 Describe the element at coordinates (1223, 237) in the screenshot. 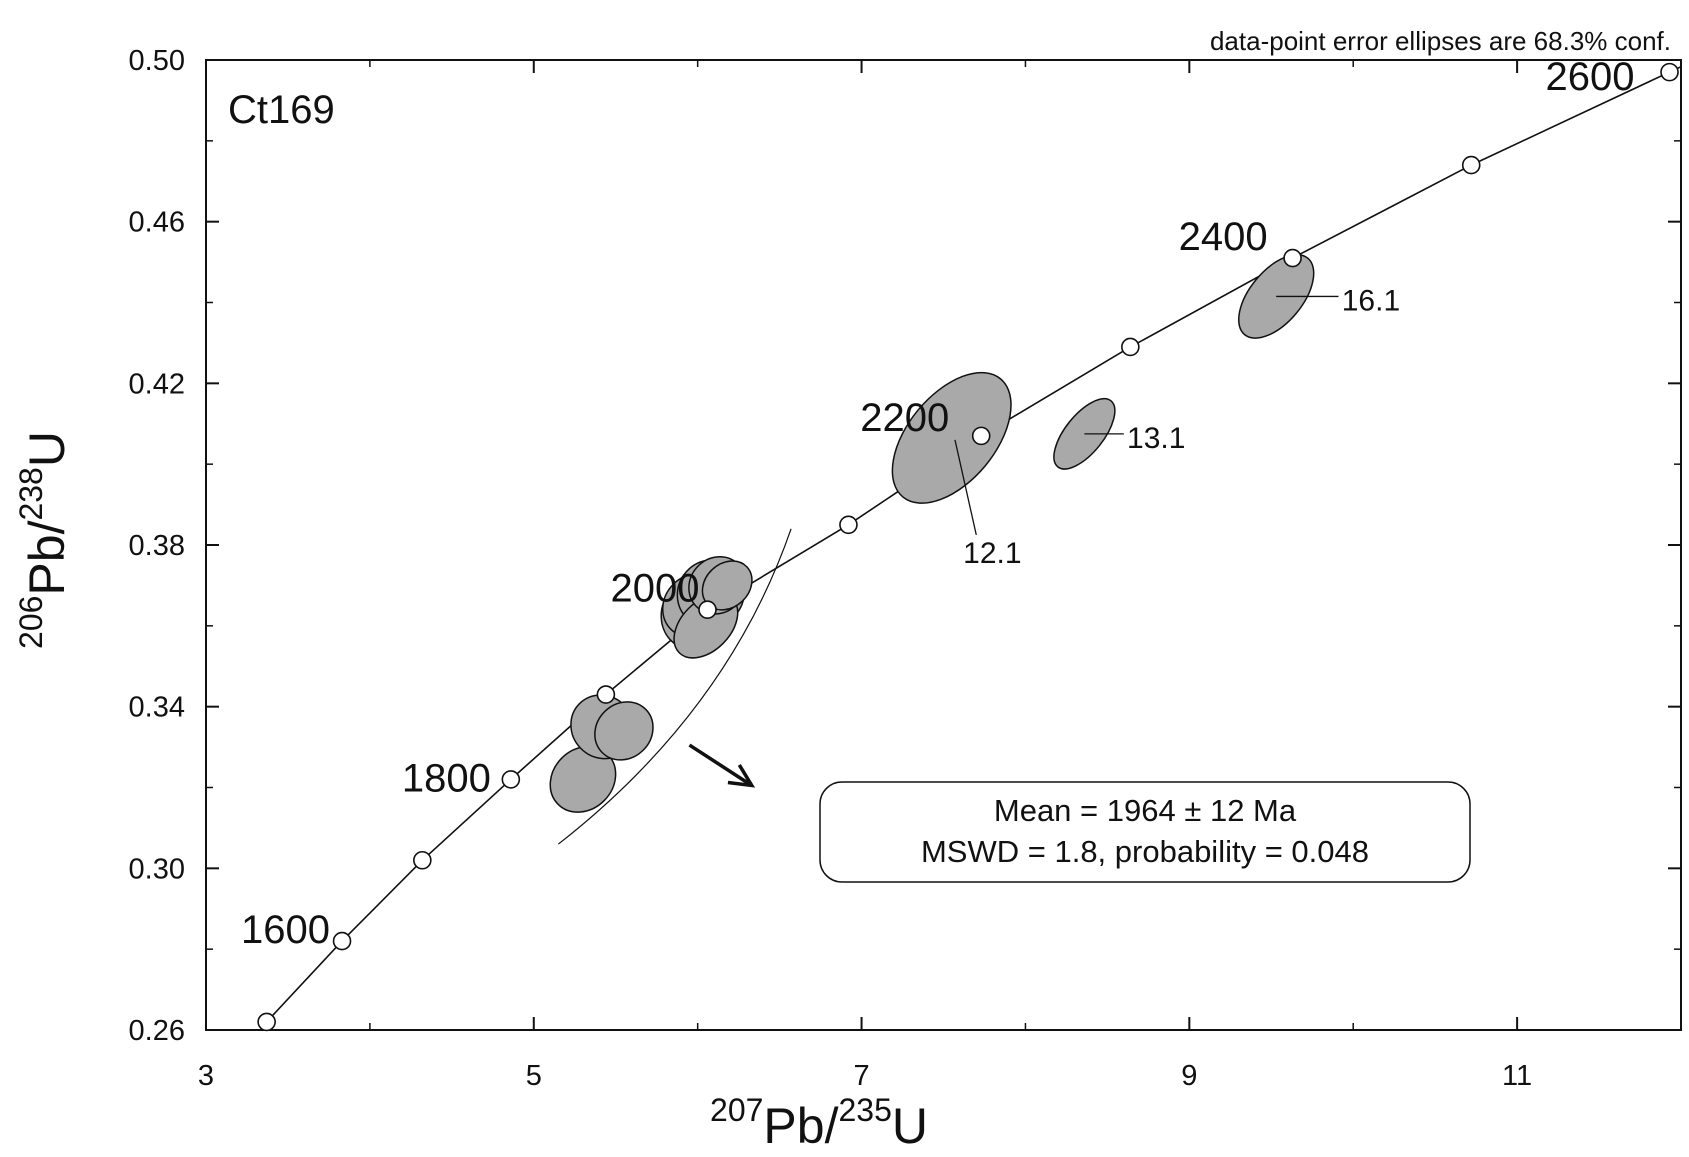

I see `age-label-2400: 2400` at that location.